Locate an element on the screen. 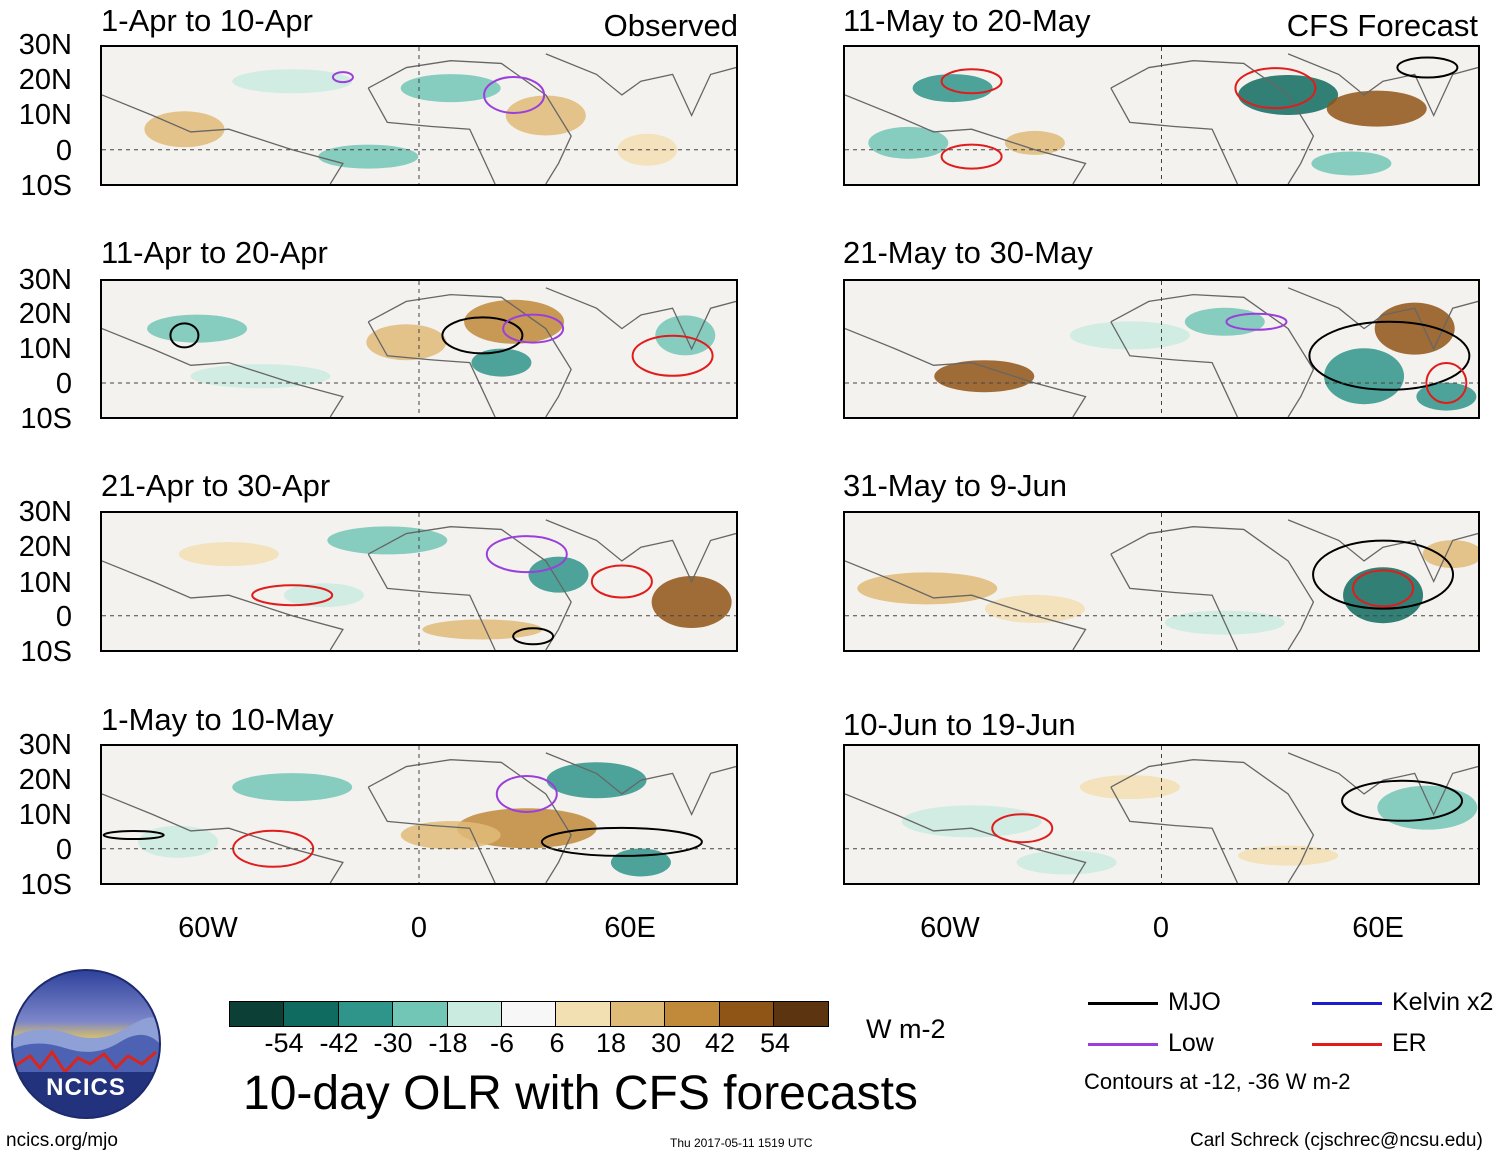  legend-line-low is located at coordinates (1123, 1044).